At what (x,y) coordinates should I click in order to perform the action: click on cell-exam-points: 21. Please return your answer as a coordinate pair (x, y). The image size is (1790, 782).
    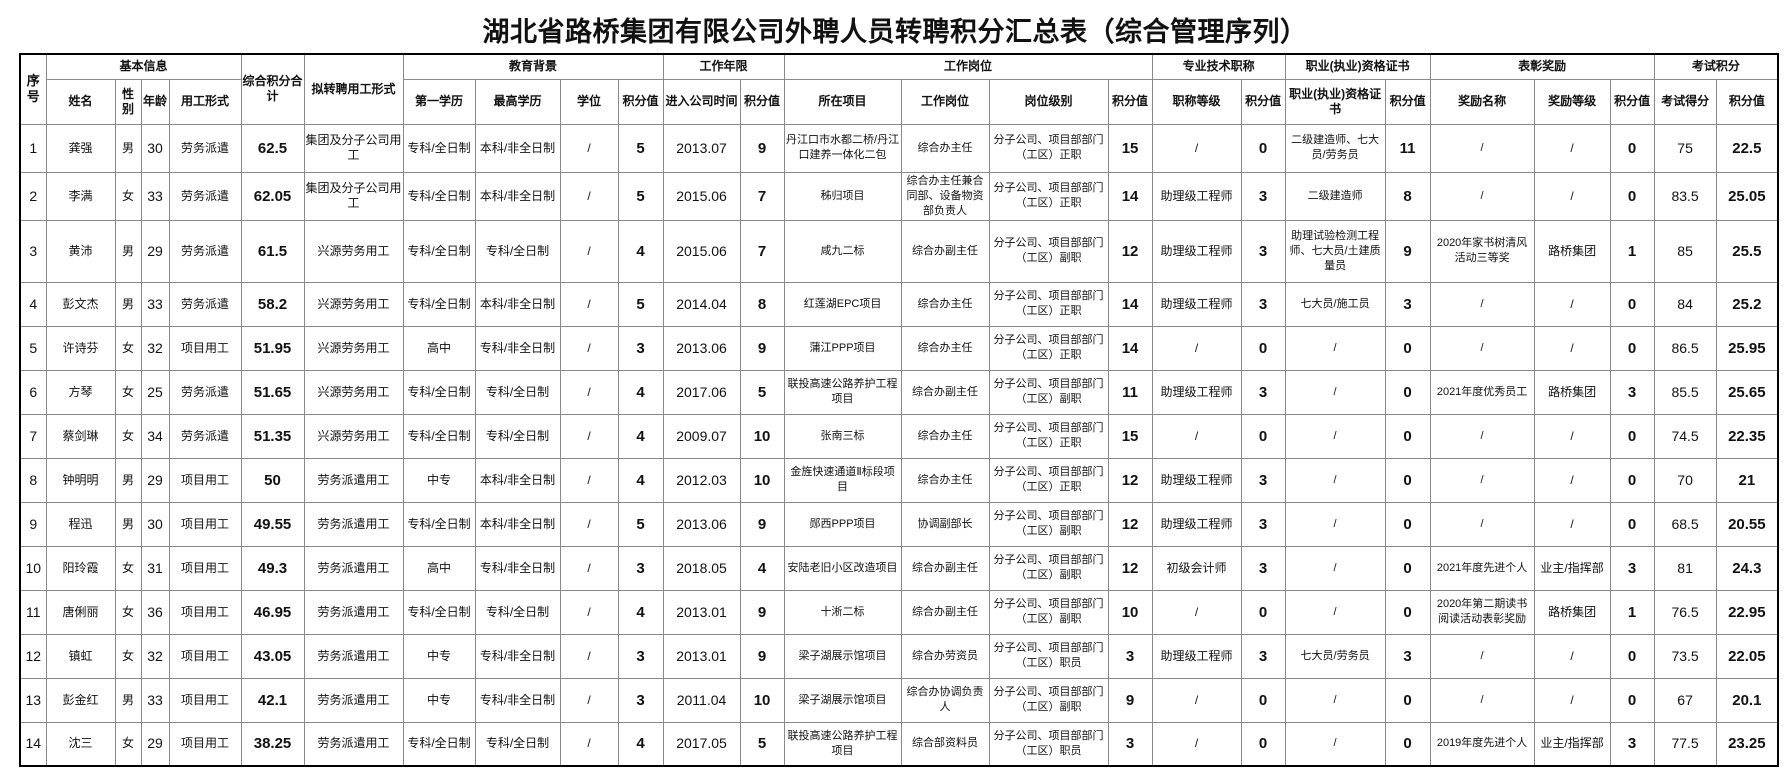
    Looking at the image, I should click on (1747, 480).